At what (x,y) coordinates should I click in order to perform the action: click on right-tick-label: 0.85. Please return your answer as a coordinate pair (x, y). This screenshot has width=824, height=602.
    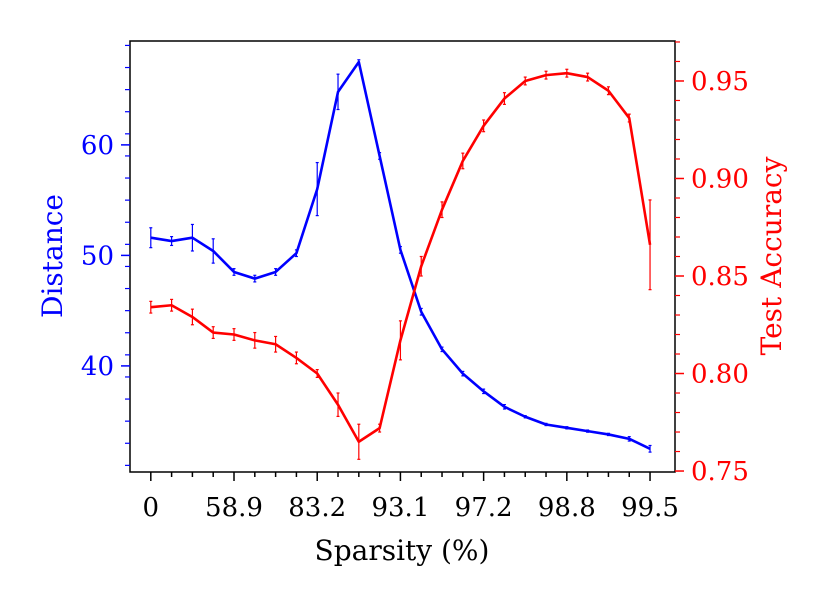
    Looking at the image, I should click on (720, 277).